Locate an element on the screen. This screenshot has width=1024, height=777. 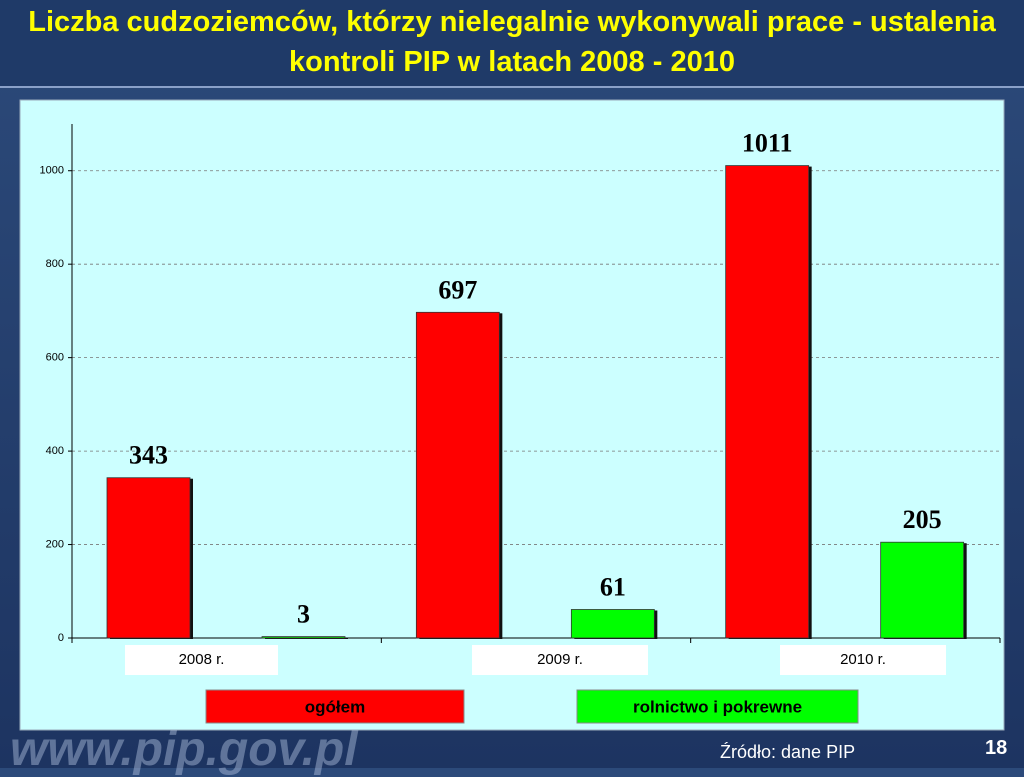
x-tick-label: 2008 r. is located at coordinates (202, 659).